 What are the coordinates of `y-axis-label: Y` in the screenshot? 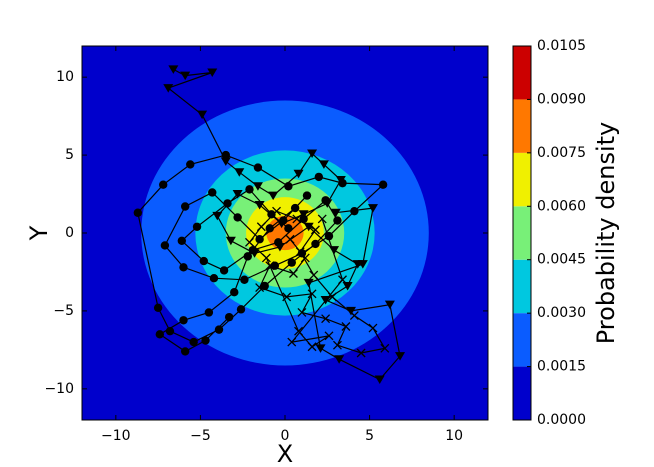 It's located at (39, 233).